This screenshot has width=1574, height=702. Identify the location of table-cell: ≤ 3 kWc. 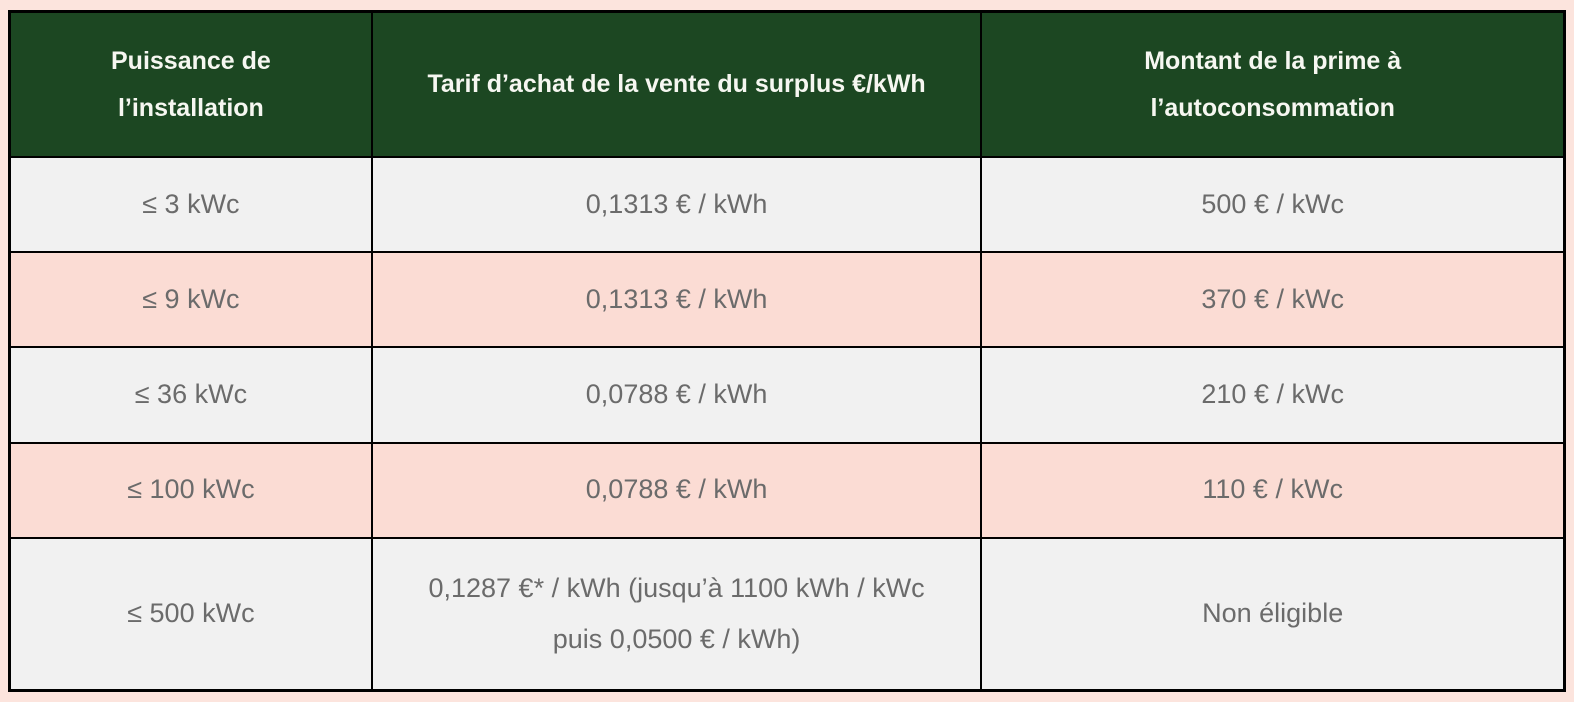
(190, 204).